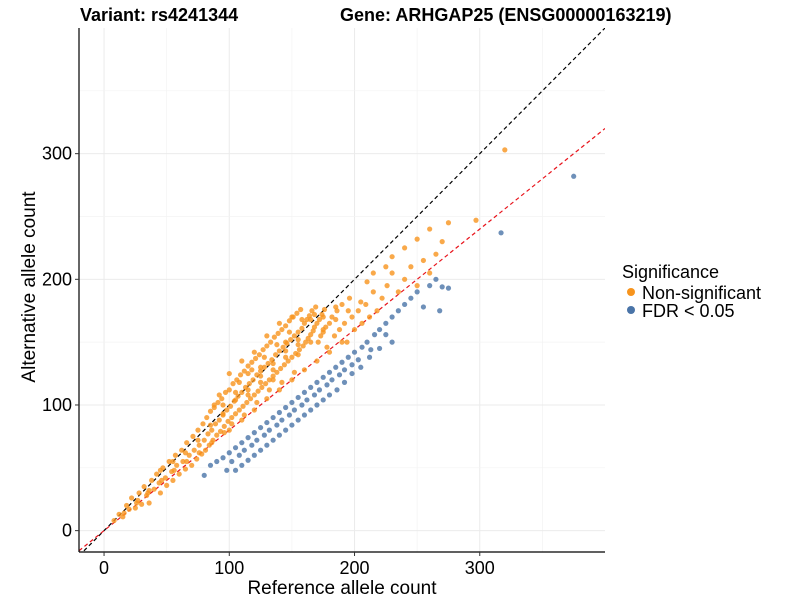  Describe the element at coordinates (342, 588) in the screenshot. I see `x-axis-label: Reference allele count` at that location.